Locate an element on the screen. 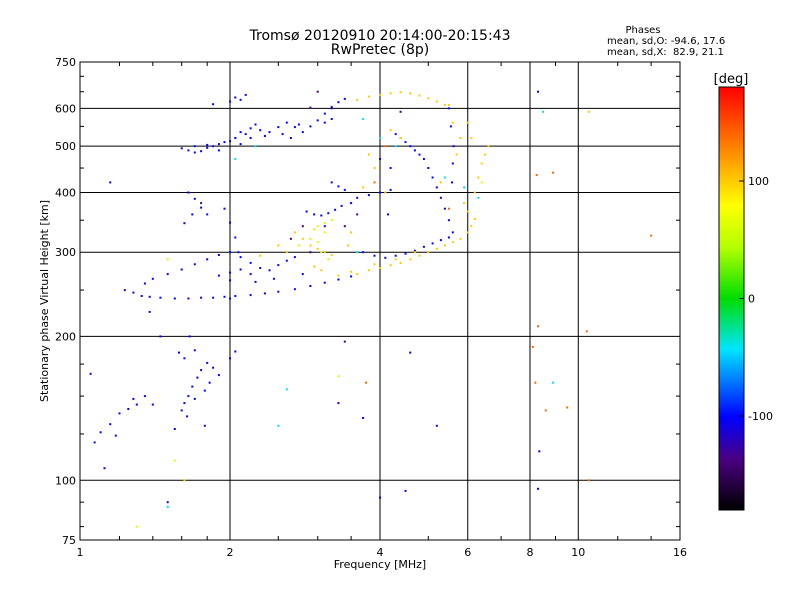 The image size is (800, 604). stats-heading: Phases is located at coordinates (642, 30).